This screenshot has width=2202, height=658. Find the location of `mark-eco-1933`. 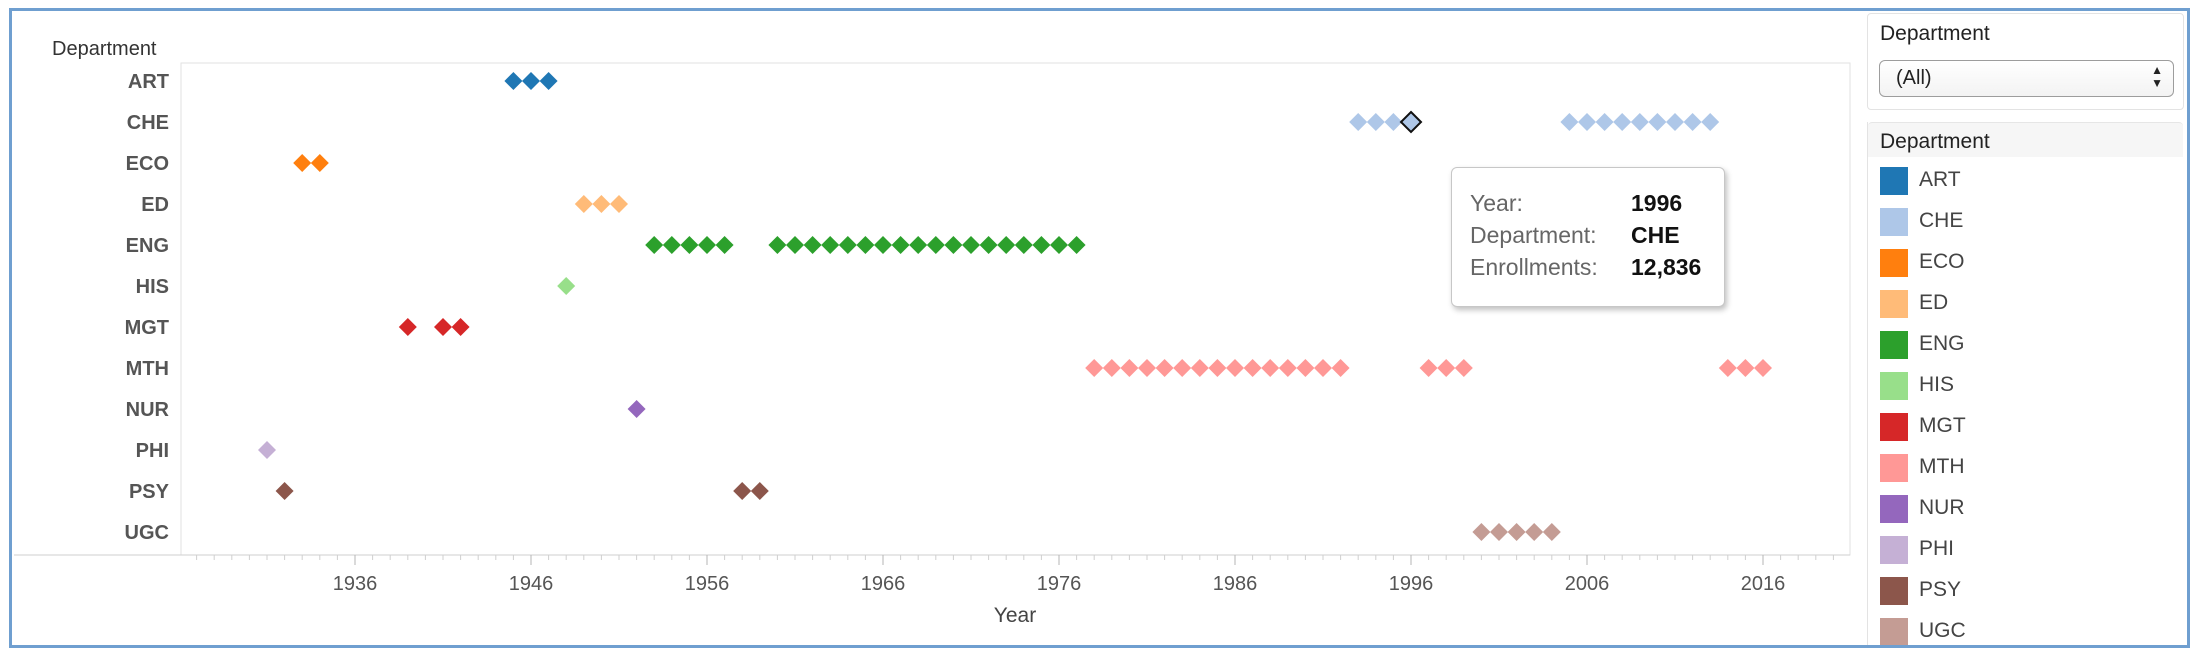

mark-eco-1933 is located at coordinates (302, 163).